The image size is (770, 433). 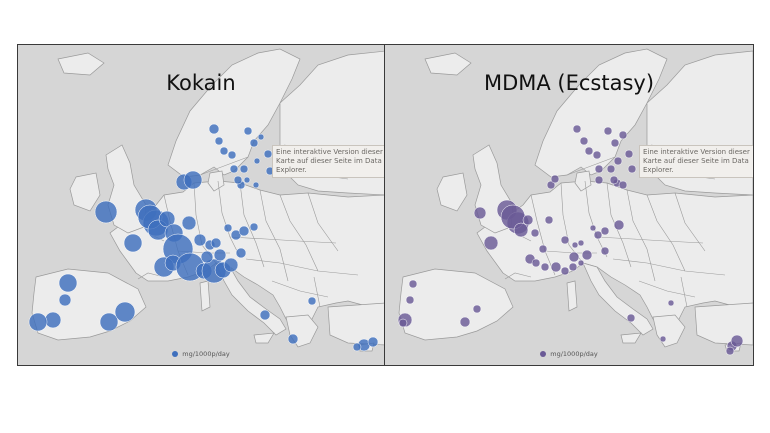 I want to click on legend-label: mg/1000p/day, so click(x=574, y=354).